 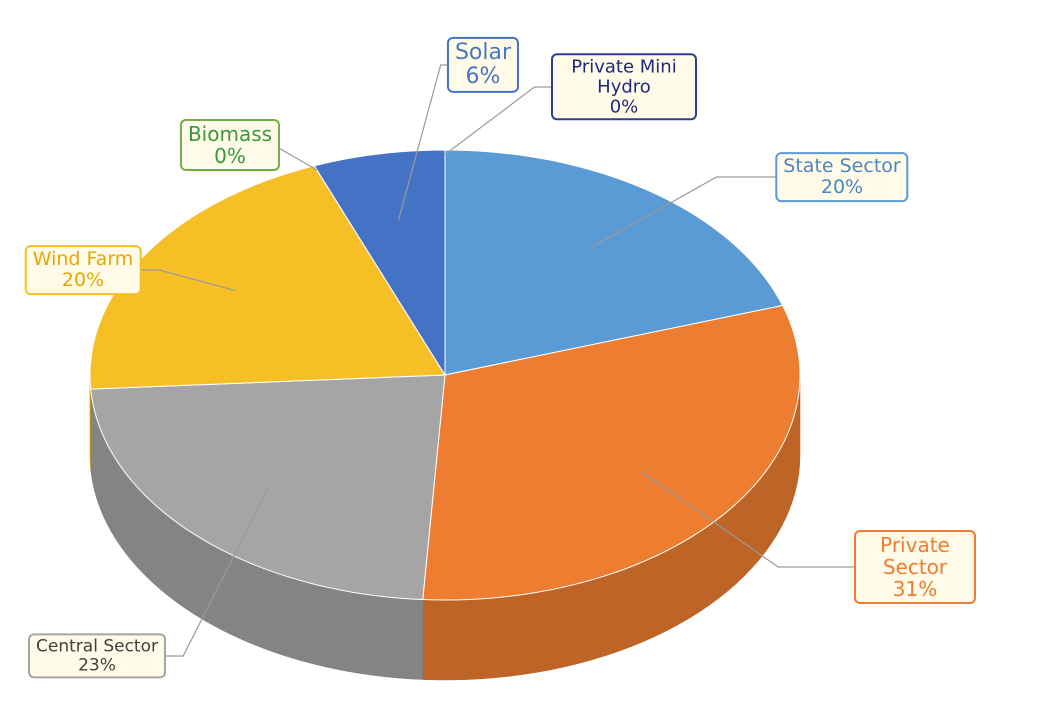 I want to click on label-name: Solar, so click(x=483, y=52).